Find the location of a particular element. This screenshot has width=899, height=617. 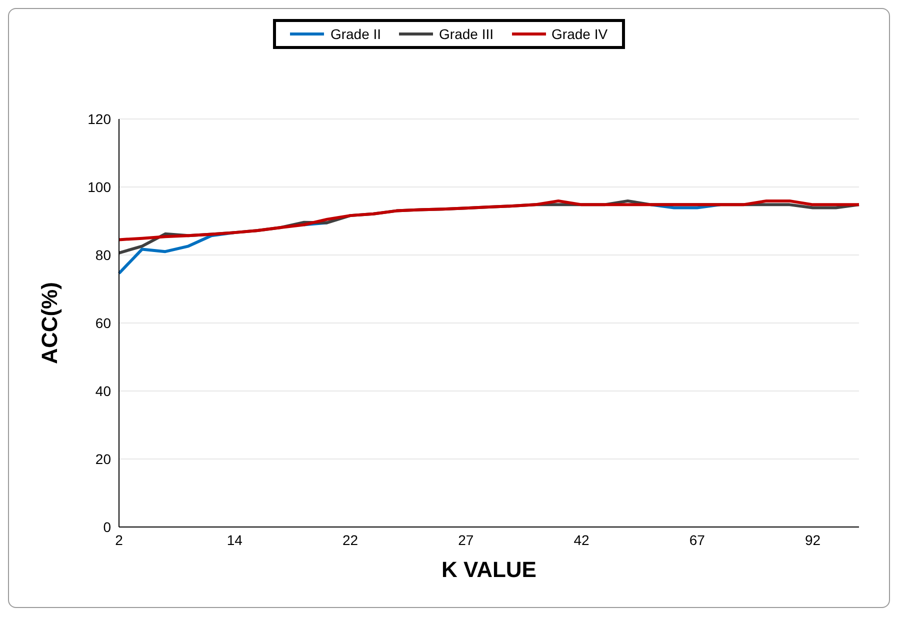

legend-label: Grade II is located at coordinates (355, 34).